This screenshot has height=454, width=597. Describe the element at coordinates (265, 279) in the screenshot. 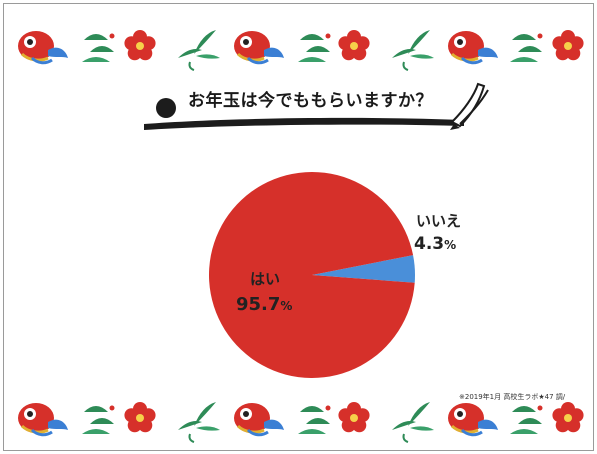

I see `slice-label-category: はい` at that location.